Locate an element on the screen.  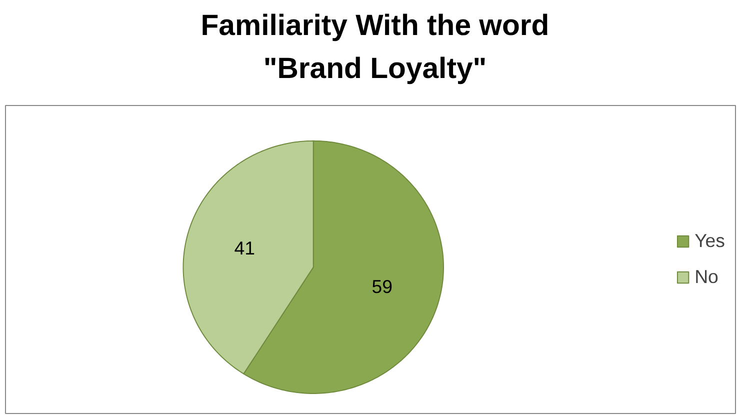
data-label: 41 is located at coordinates (245, 247).